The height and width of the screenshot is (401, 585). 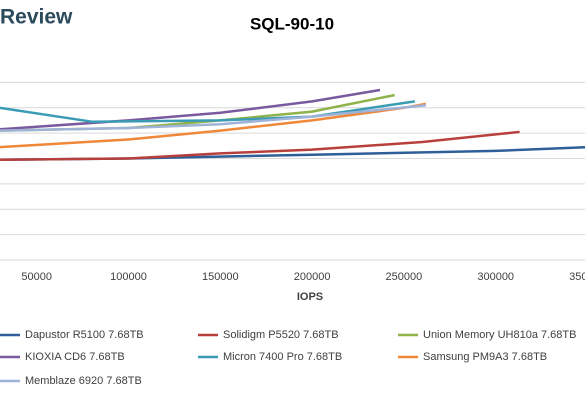 What do you see at coordinates (220, 277) in the screenshot?
I see `x-tick-label: 150000` at bounding box center [220, 277].